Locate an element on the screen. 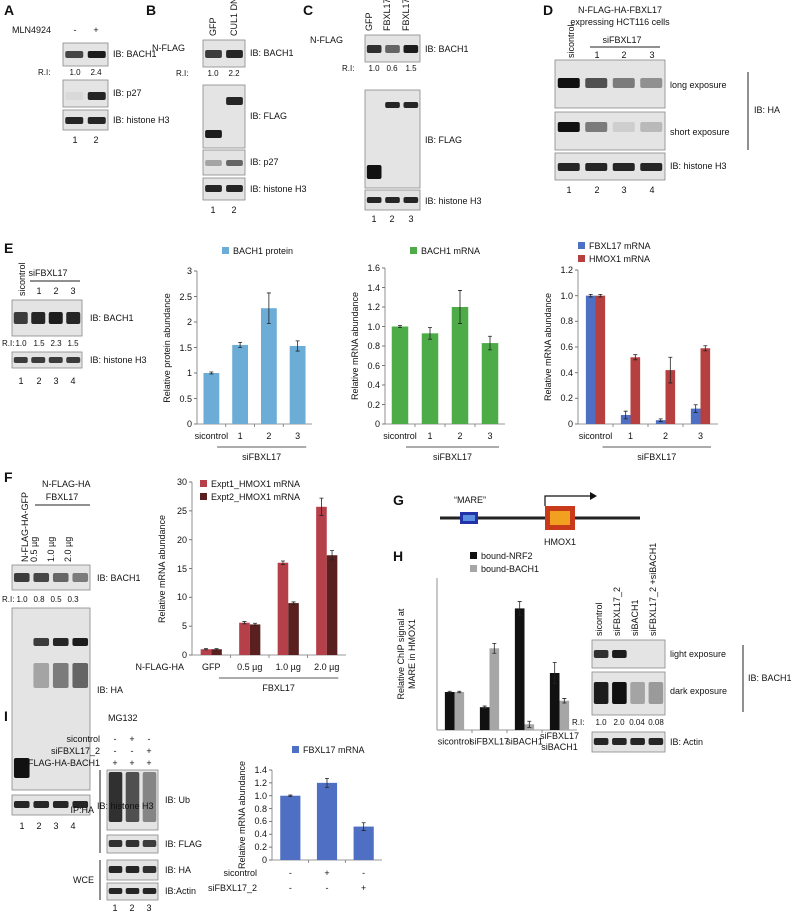  x-tick-label: siFBXL17 siBACH1 is located at coordinates (559, 741).